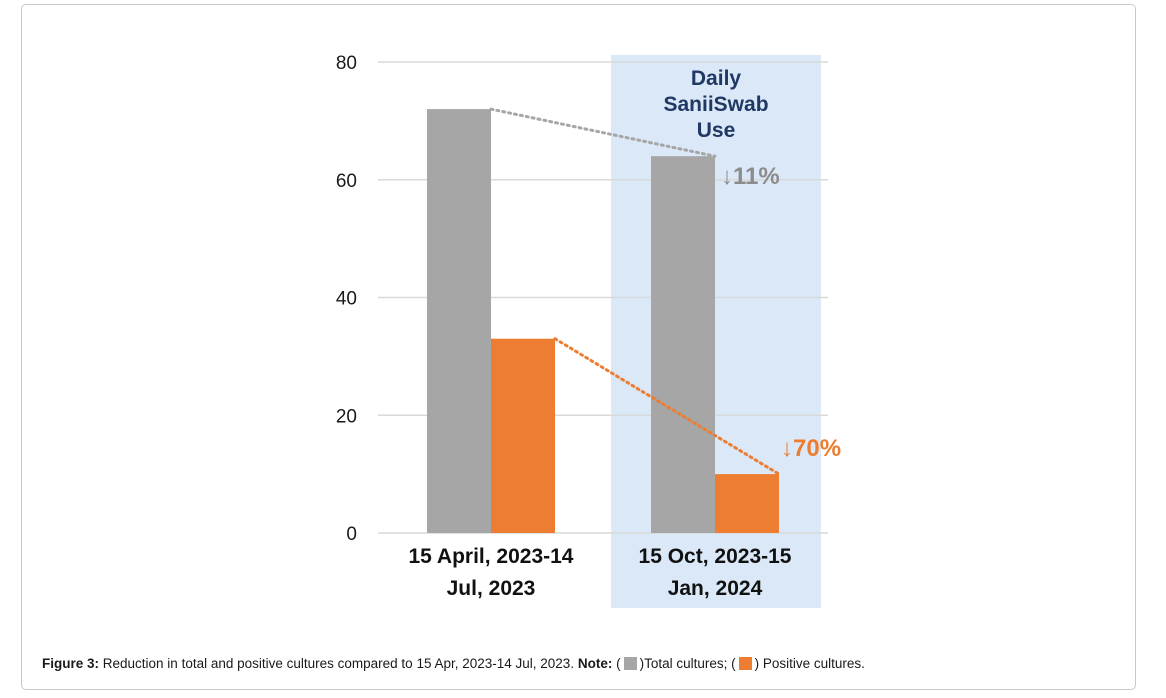  I want to click on highlight-label-line: Daily, so click(716, 78).